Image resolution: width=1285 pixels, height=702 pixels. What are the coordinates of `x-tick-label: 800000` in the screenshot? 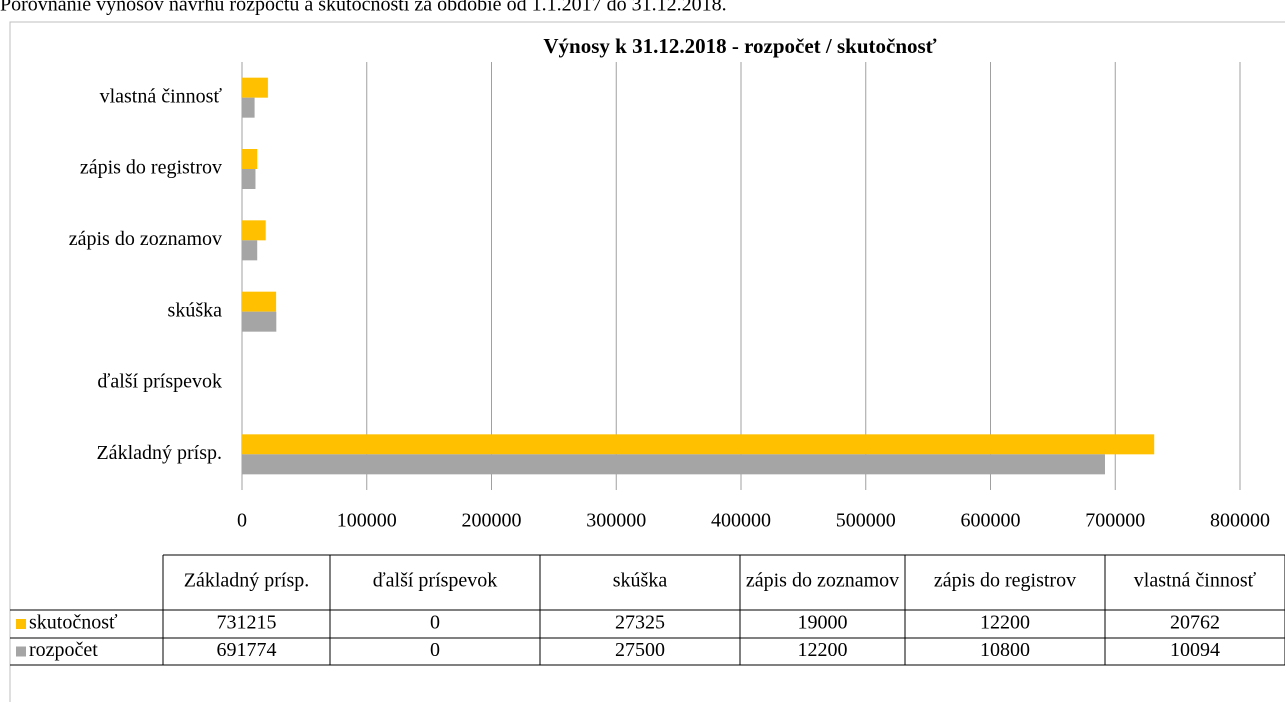 It's located at (1240, 521).